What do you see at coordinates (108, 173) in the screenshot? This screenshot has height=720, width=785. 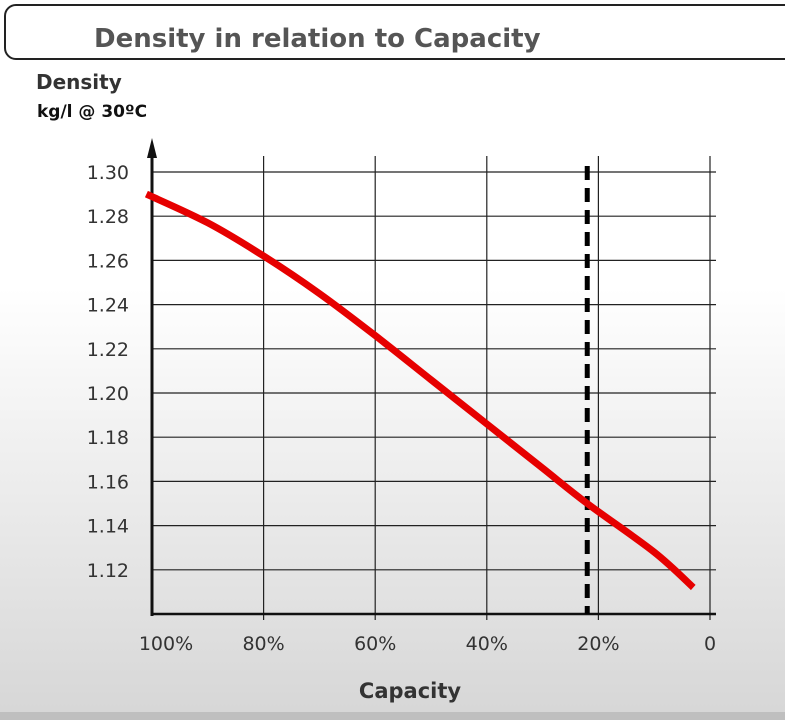 I see `y-tick-label: 1.30` at bounding box center [108, 173].